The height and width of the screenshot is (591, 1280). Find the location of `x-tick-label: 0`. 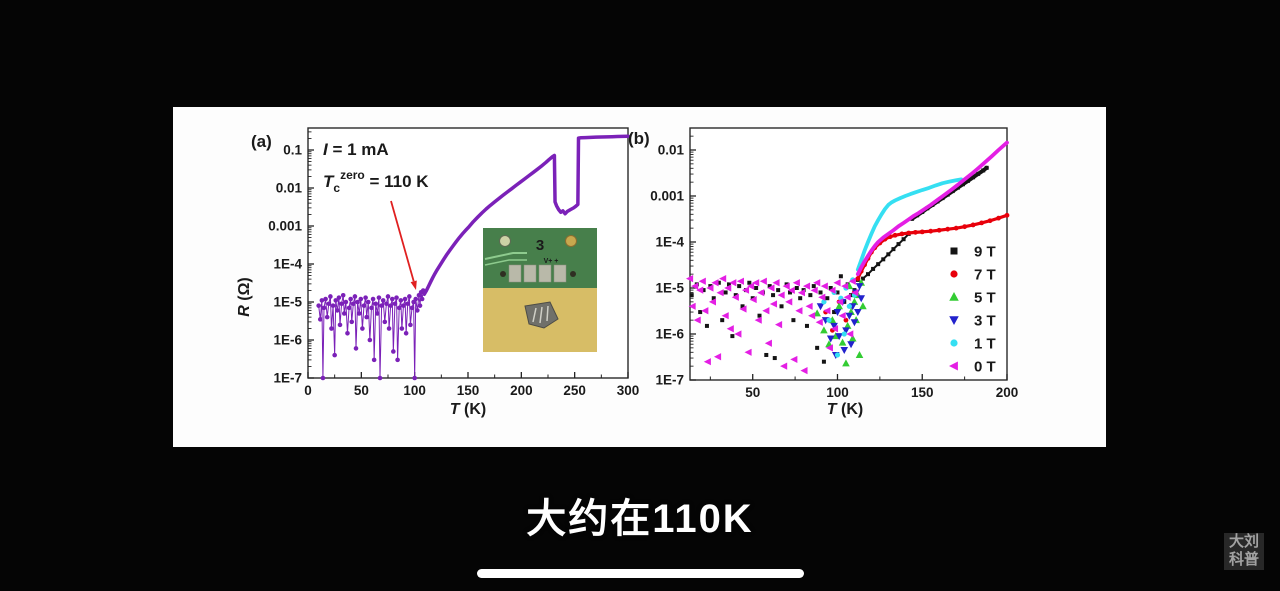

x-tick-label: 0 is located at coordinates (308, 390).